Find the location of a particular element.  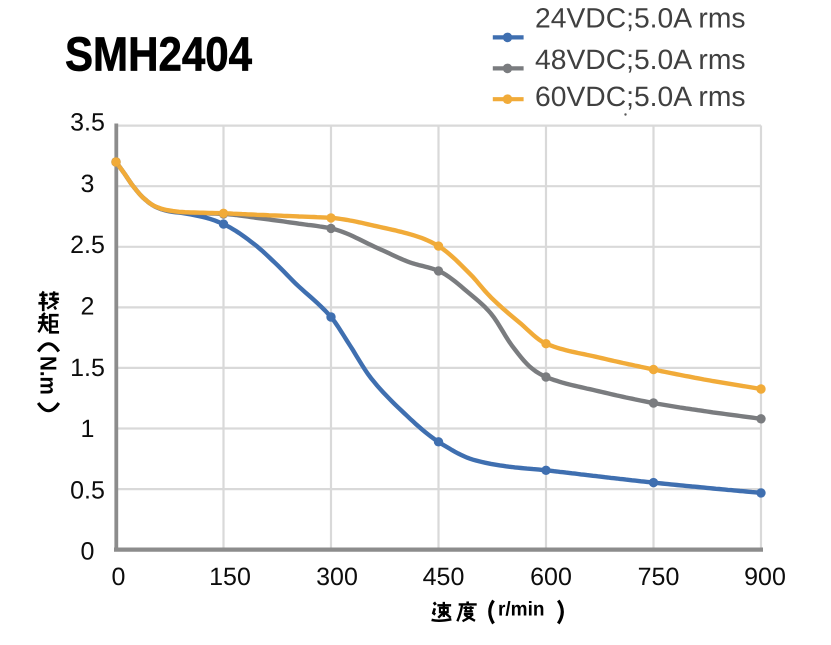

svg-text: 600 is located at coordinates (551, 577).